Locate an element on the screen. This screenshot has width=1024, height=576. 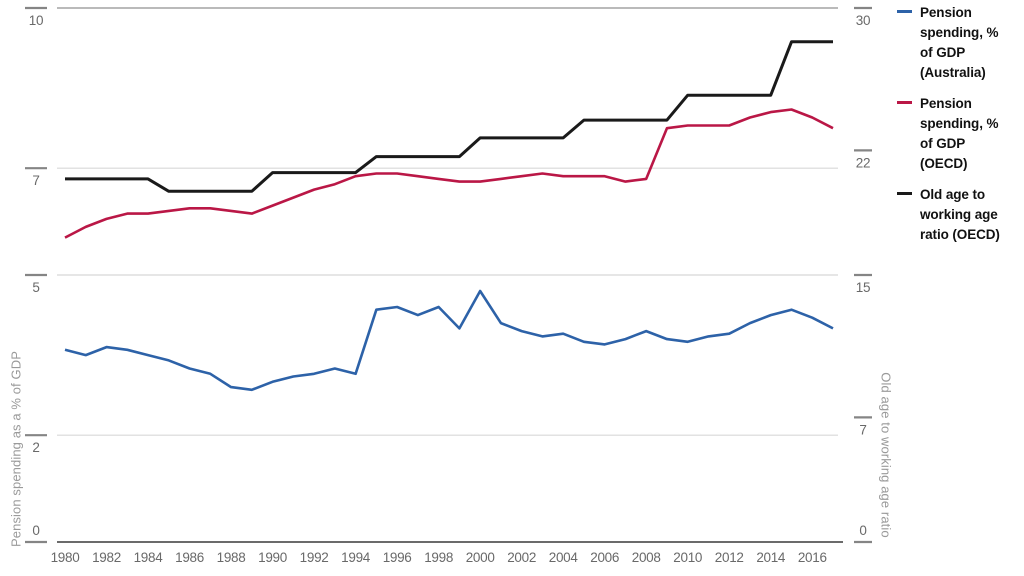
x-tick-label: 1994 is located at coordinates (356, 557).